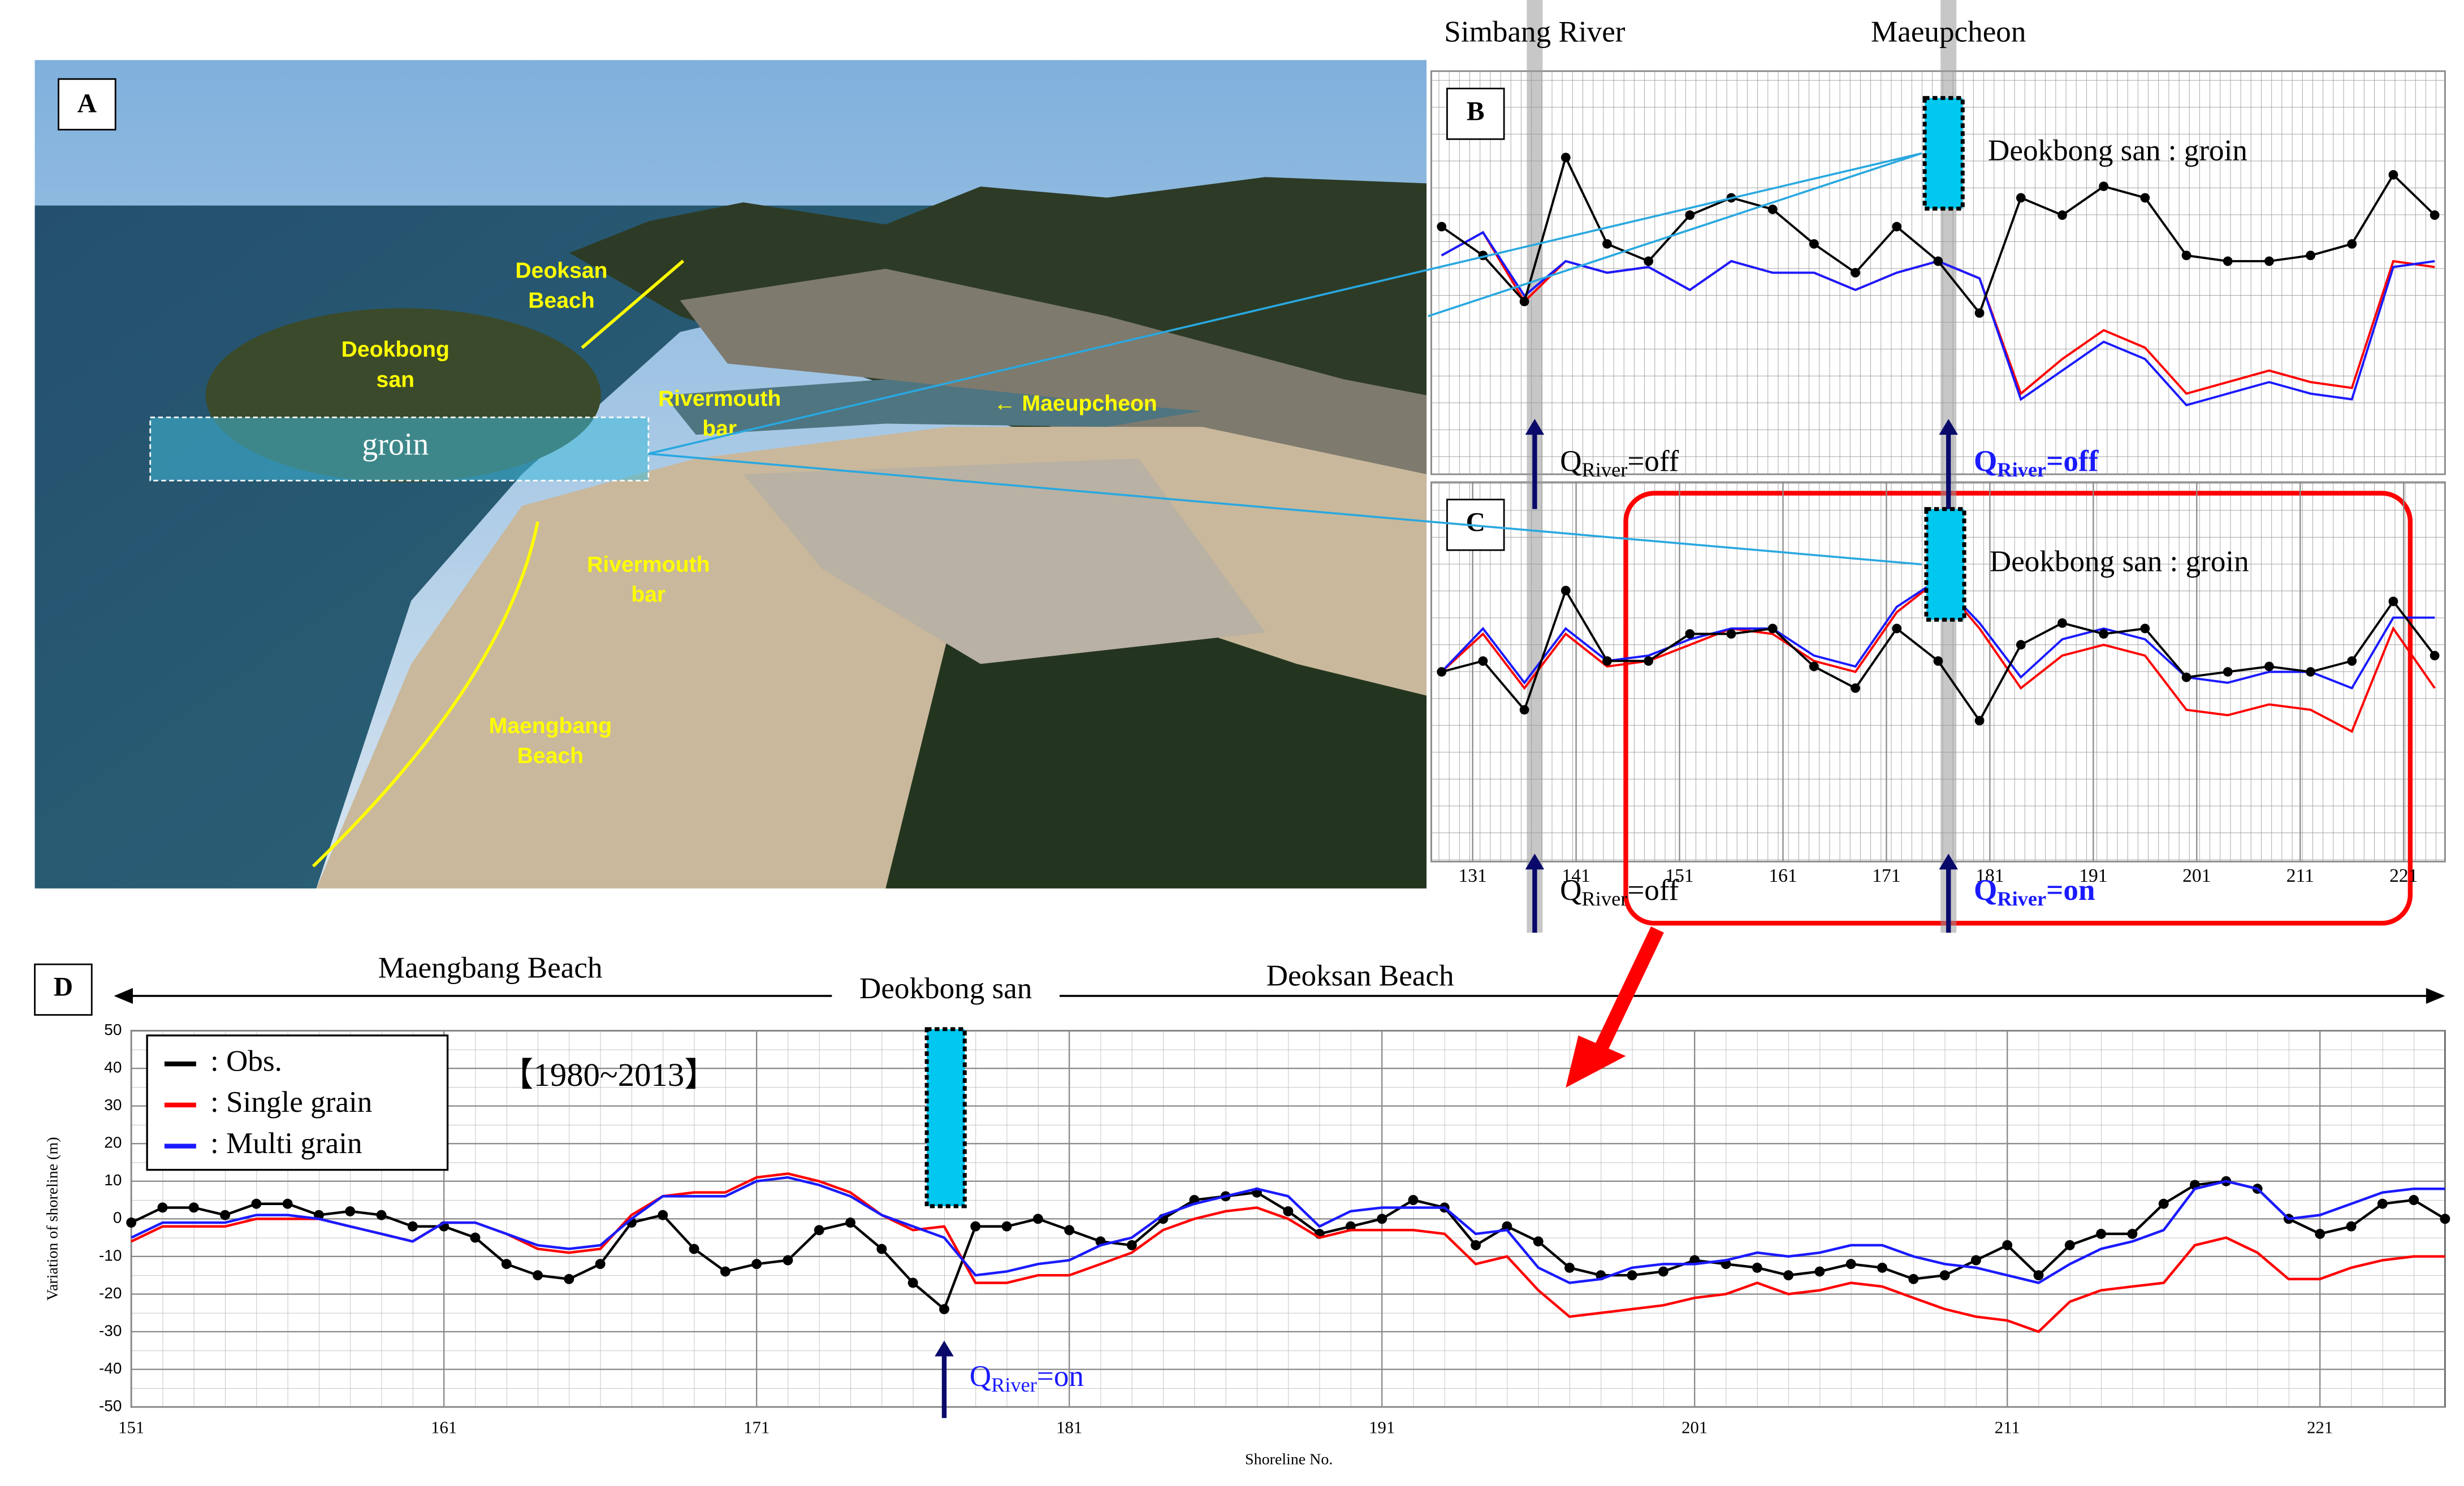 This screenshot has width=2464, height=1486. I want to click on x-tick-label: 181, so click(1989, 875).